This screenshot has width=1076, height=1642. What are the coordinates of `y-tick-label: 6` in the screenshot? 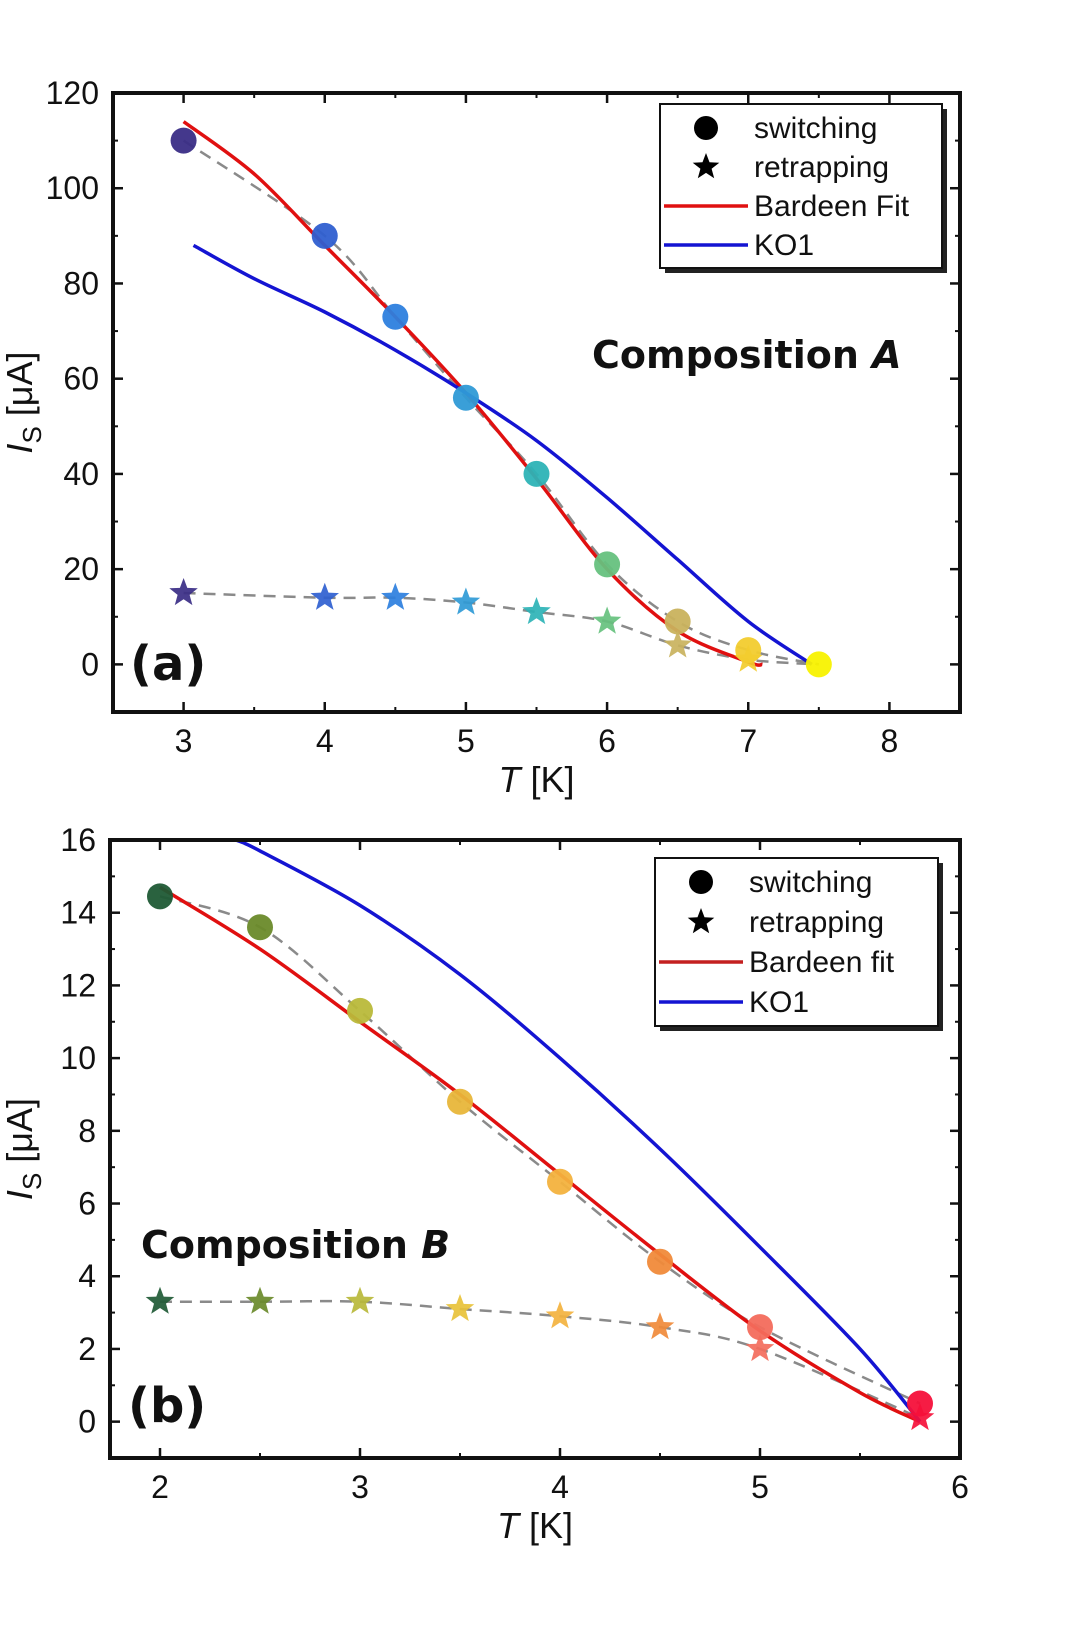 It's located at (87, 1204).